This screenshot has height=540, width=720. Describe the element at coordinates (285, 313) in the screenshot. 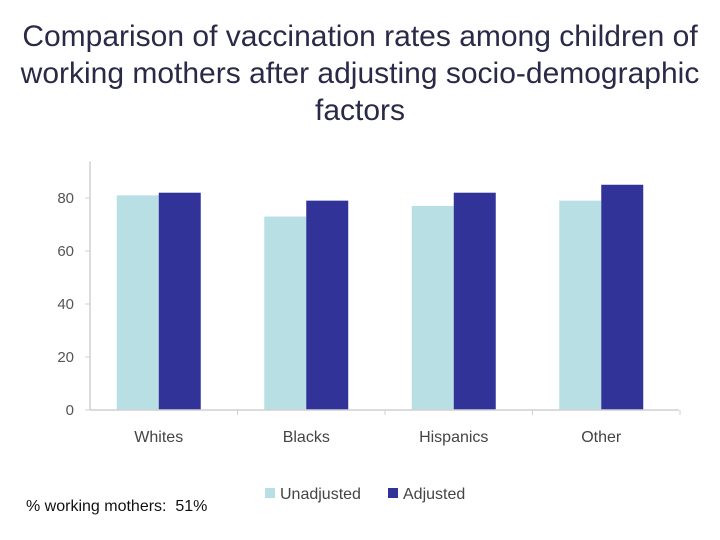

I see `bar-unadjusted-blacks` at that location.